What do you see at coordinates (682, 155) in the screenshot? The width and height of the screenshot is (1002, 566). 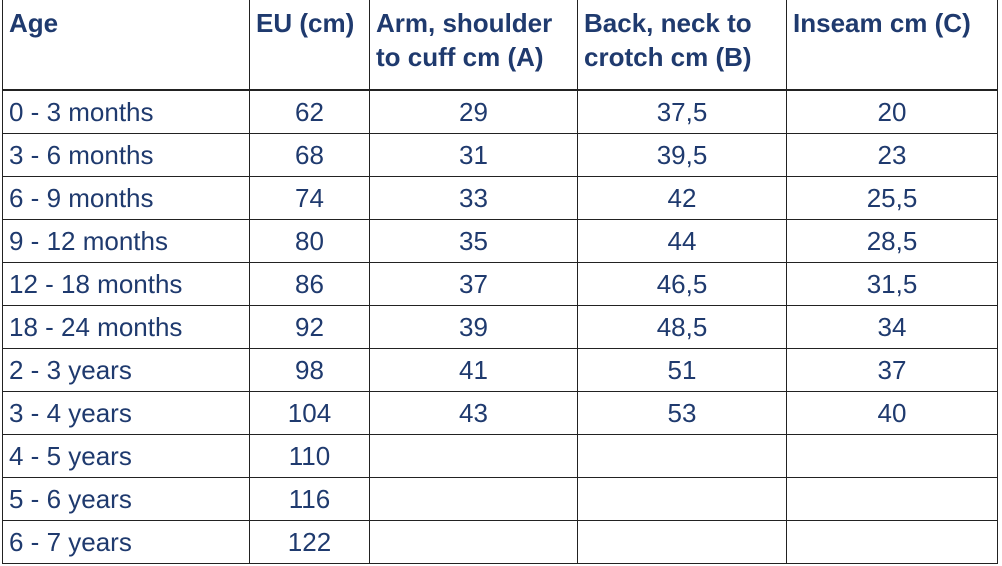 I see `value-cell: 39,5` at bounding box center [682, 155].